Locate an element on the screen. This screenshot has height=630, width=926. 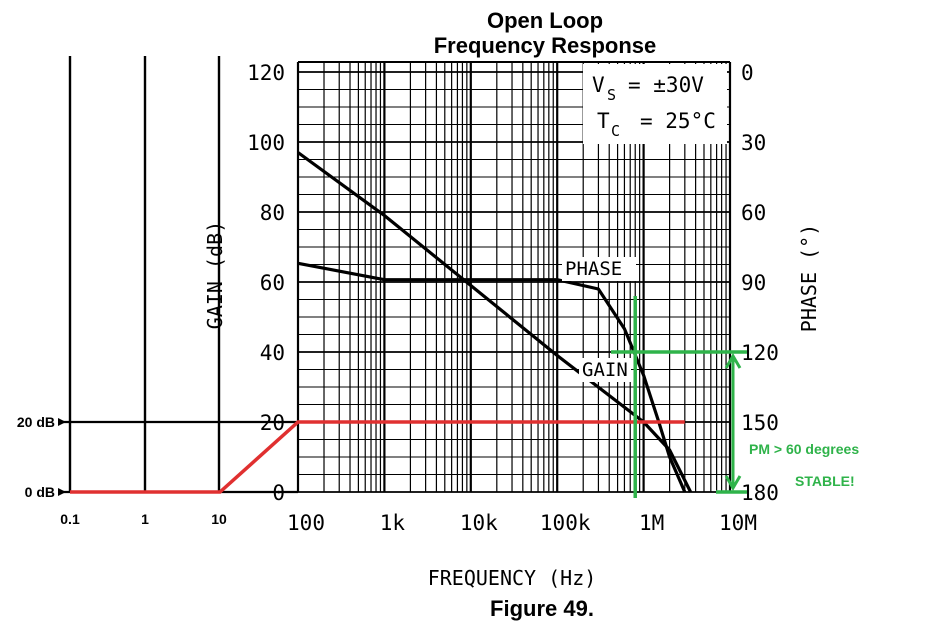
condition-vs-label: V is located at coordinates (598, 85).